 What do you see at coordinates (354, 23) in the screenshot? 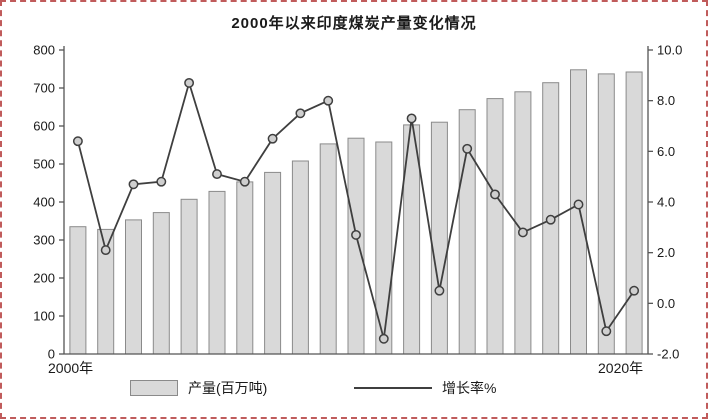
I see `chart-title: 2000年以来印度煤炭产量变化情况` at bounding box center [354, 23].